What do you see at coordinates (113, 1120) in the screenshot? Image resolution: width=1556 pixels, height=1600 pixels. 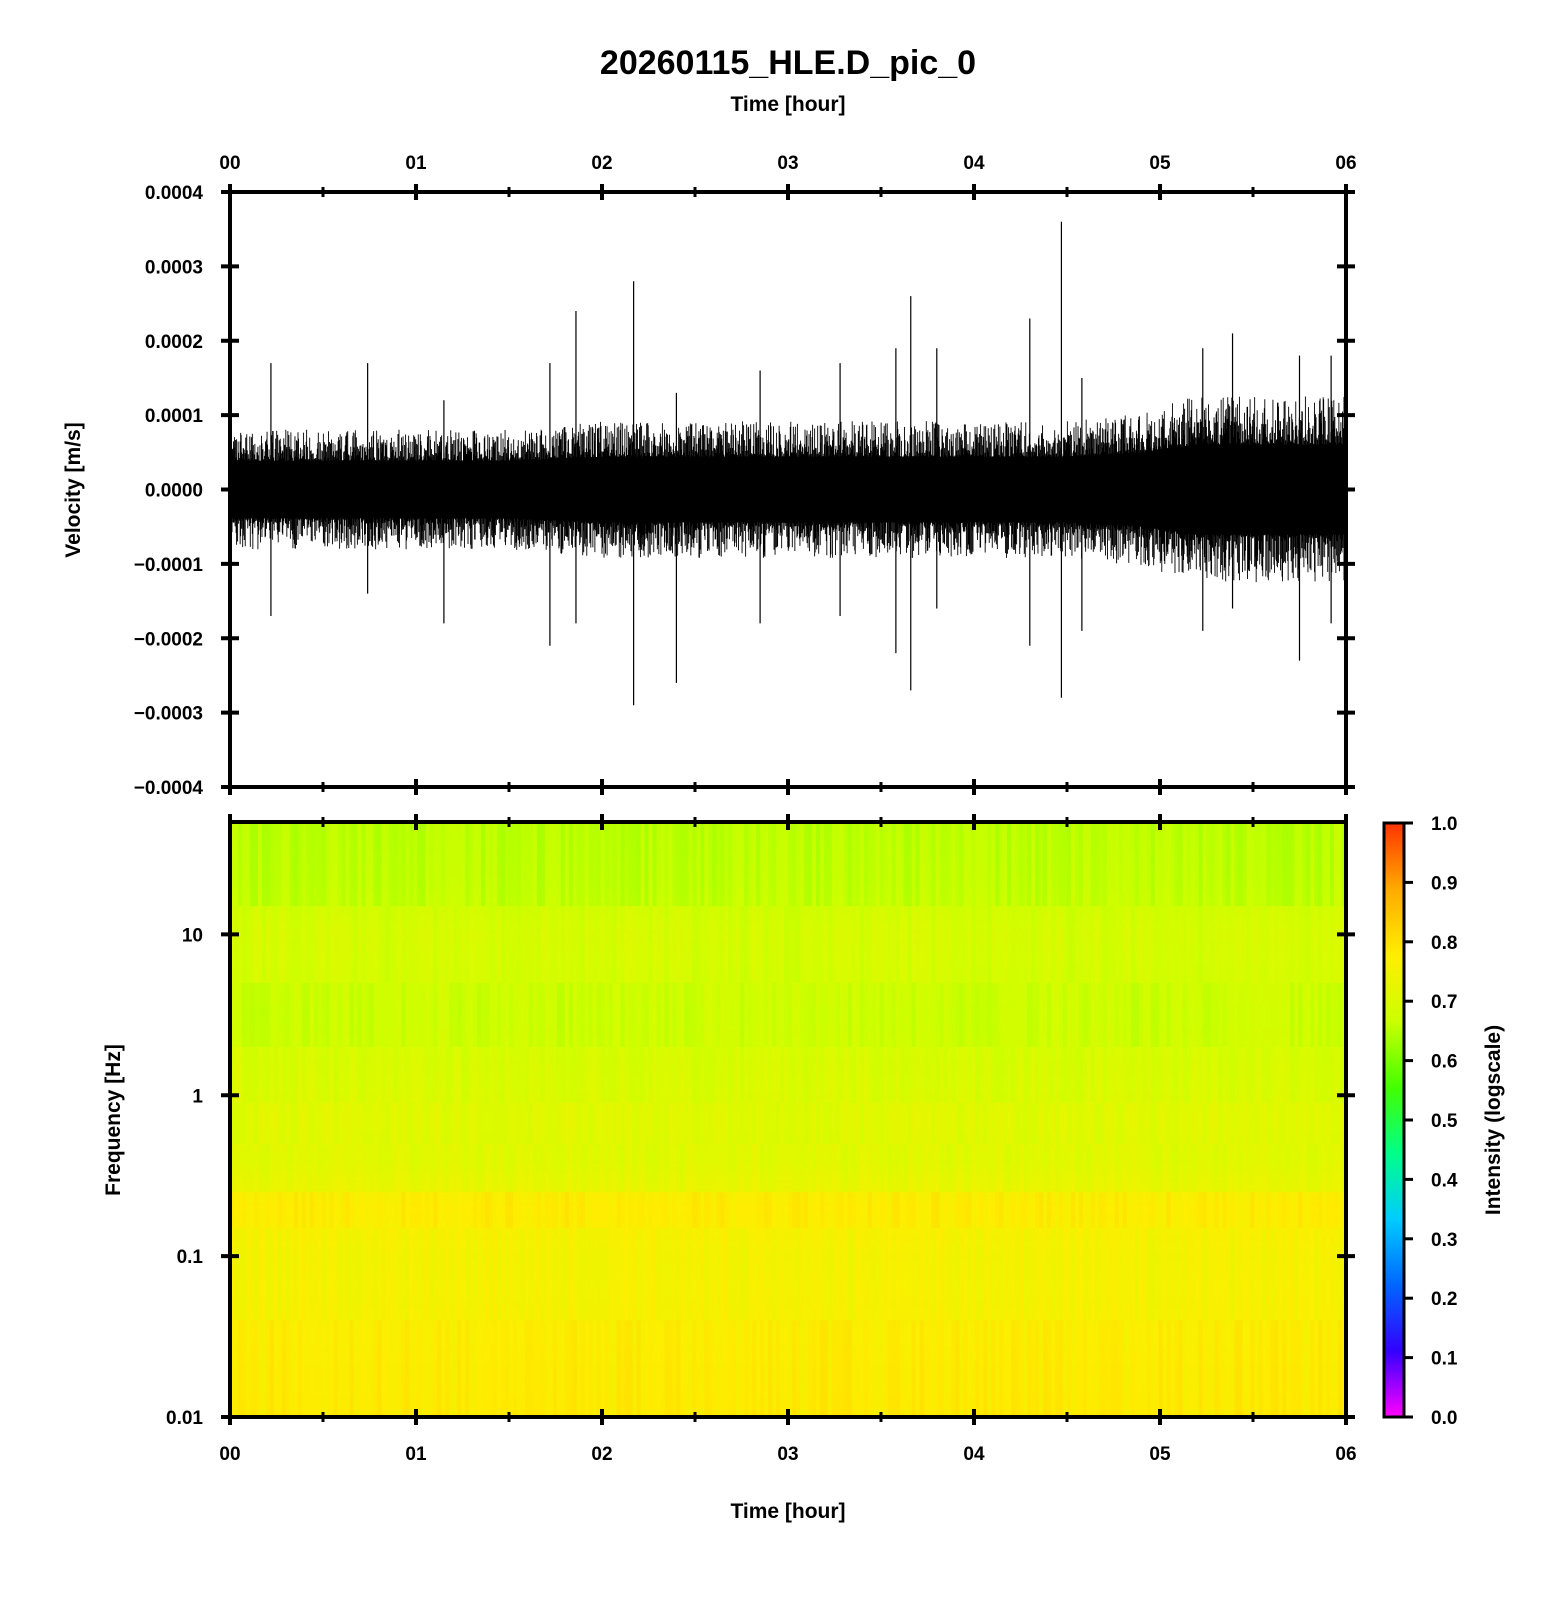 I see `spectrogram-y-axis-label: Frequency [Hz]` at bounding box center [113, 1120].